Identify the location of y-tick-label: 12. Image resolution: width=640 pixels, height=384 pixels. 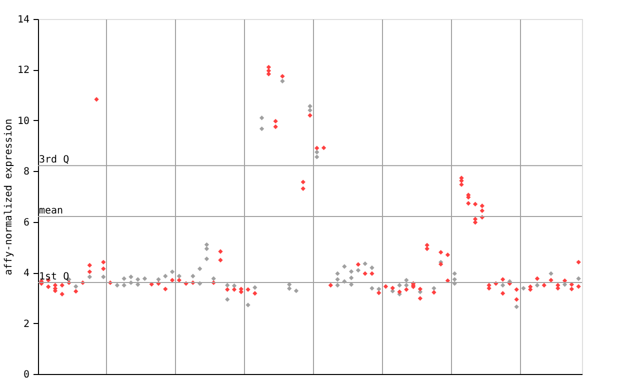
(23, 70).